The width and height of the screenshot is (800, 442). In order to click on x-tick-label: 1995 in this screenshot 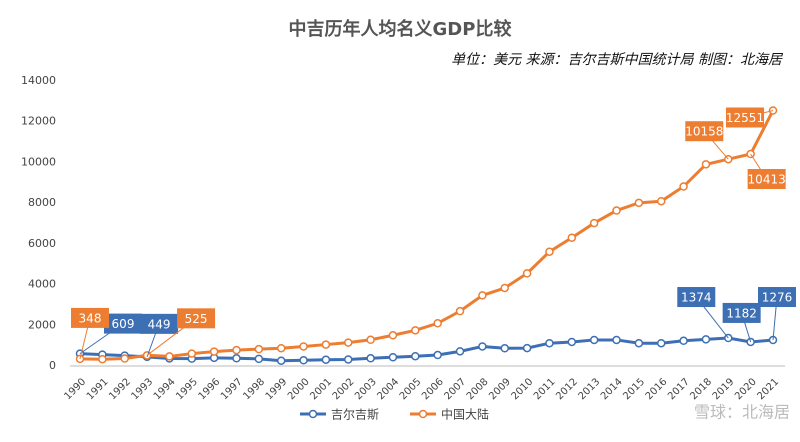, I will do `click(187, 389)`.